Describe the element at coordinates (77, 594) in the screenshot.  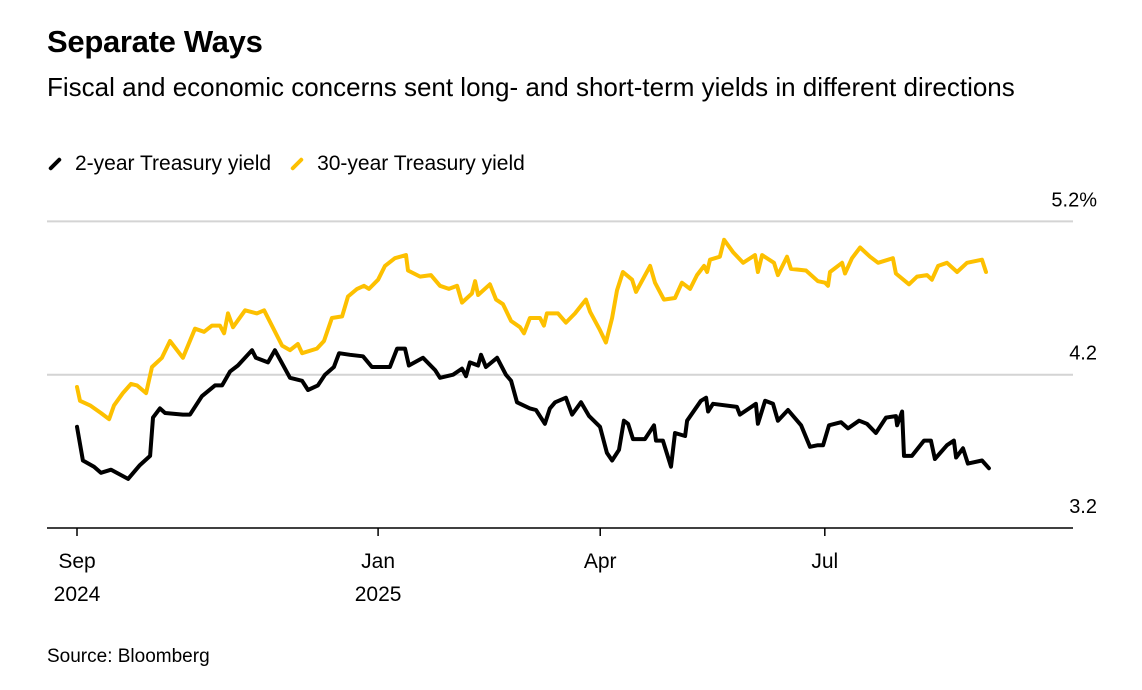
I see `x-tick-label-year: 2024` at that location.